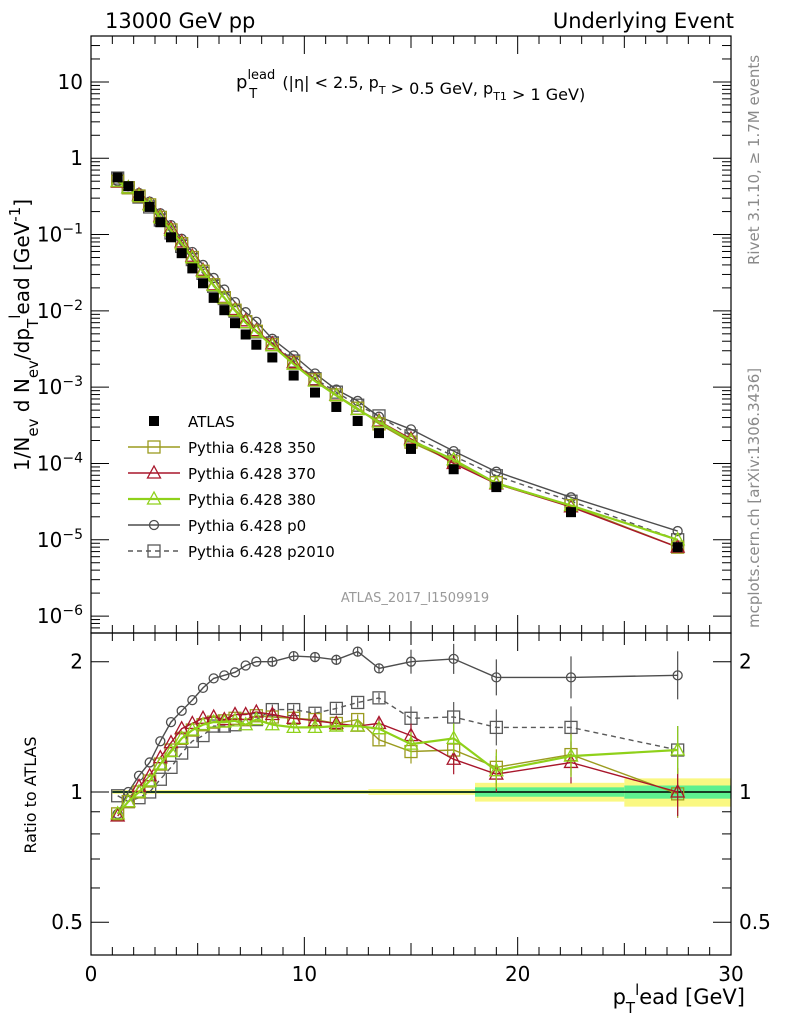 The width and height of the screenshot is (786, 1024). What do you see at coordinates (76, 662) in the screenshot?
I see `ratio-y-tick-label-left: 2` at bounding box center [76, 662].